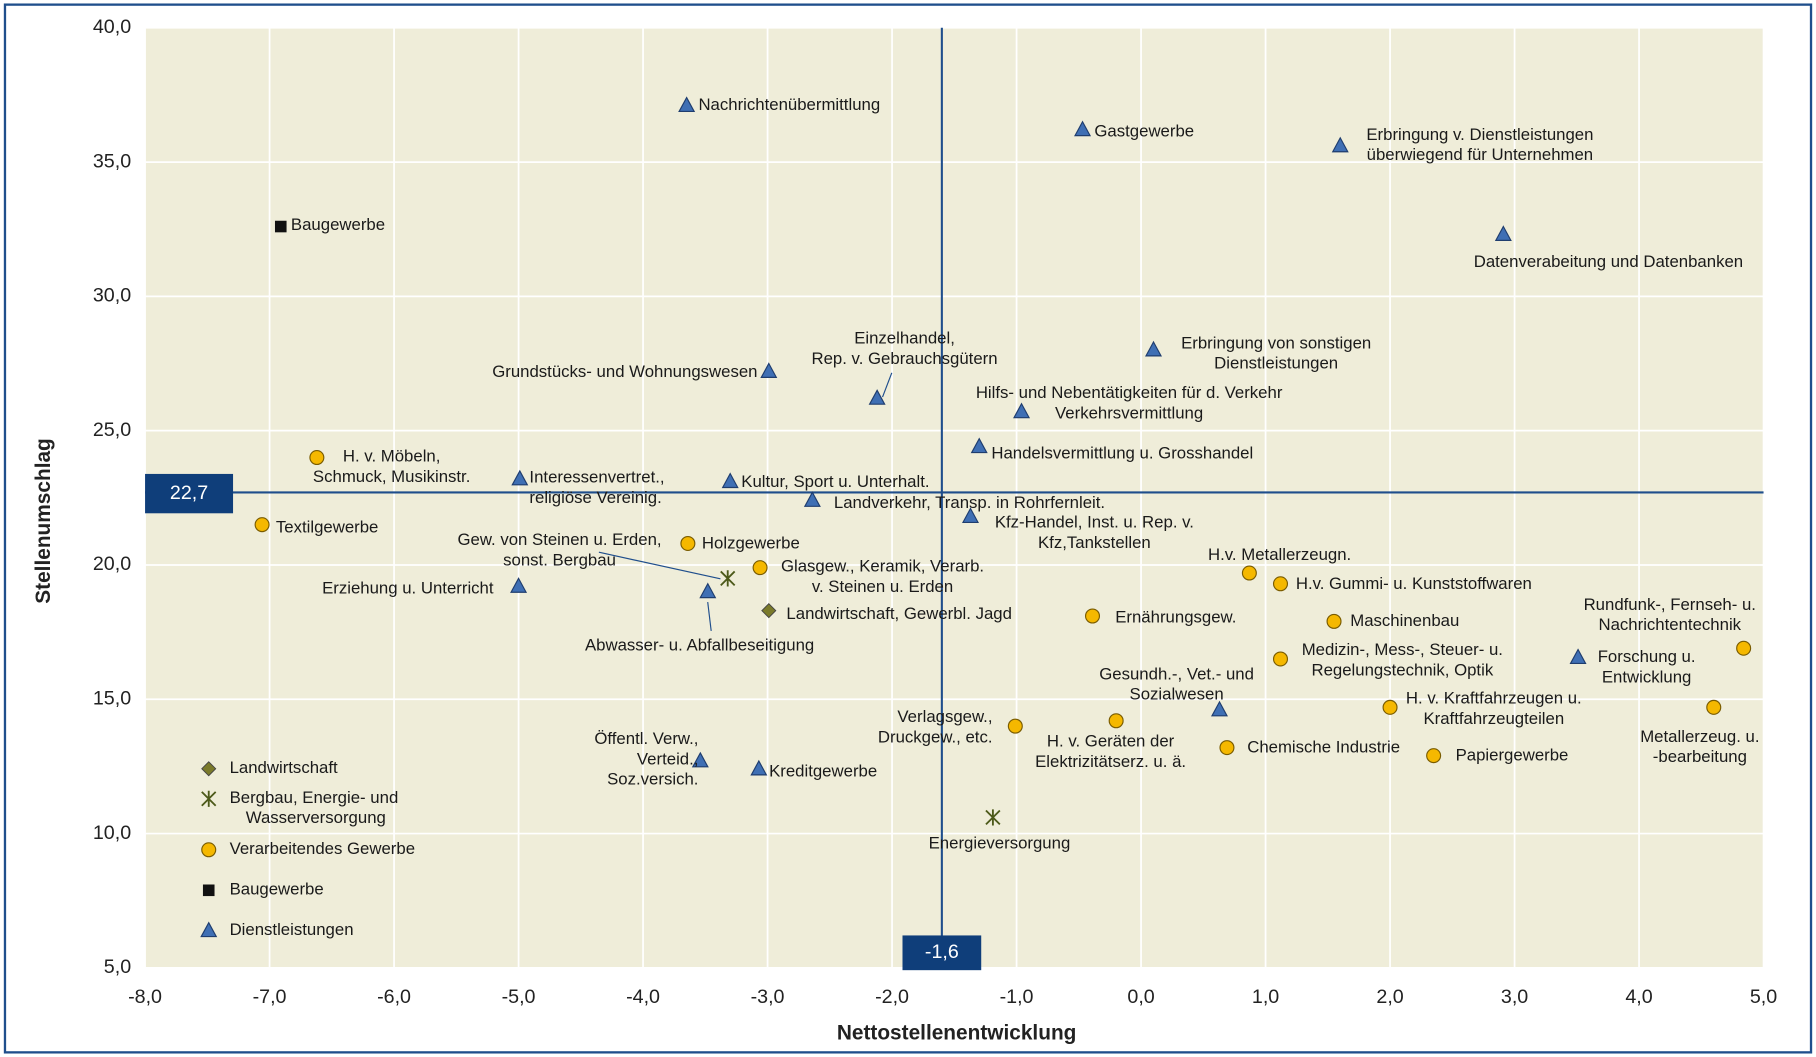  Describe the element at coordinates (112, 698) in the screenshot. I see `y-tick-label: 15,0` at that location.